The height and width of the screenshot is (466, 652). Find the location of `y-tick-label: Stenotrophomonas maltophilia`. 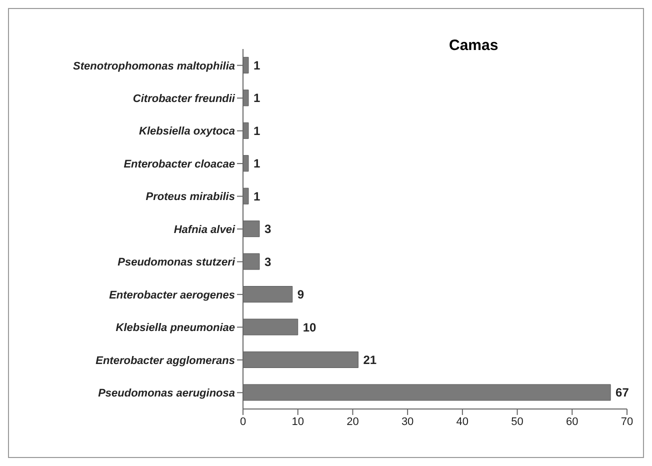

y-tick-label: Stenotrophomonas maltophilia is located at coordinates (154, 66).